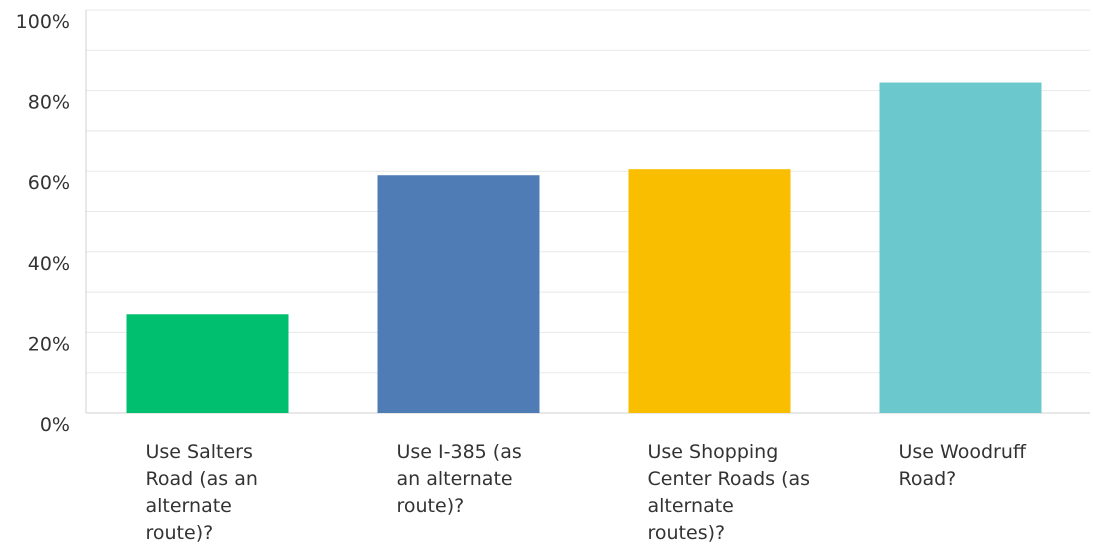  I want to click on y-axis-tick-labels: 0% 20% 40% 60% 80% 100%, so click(43, 223).